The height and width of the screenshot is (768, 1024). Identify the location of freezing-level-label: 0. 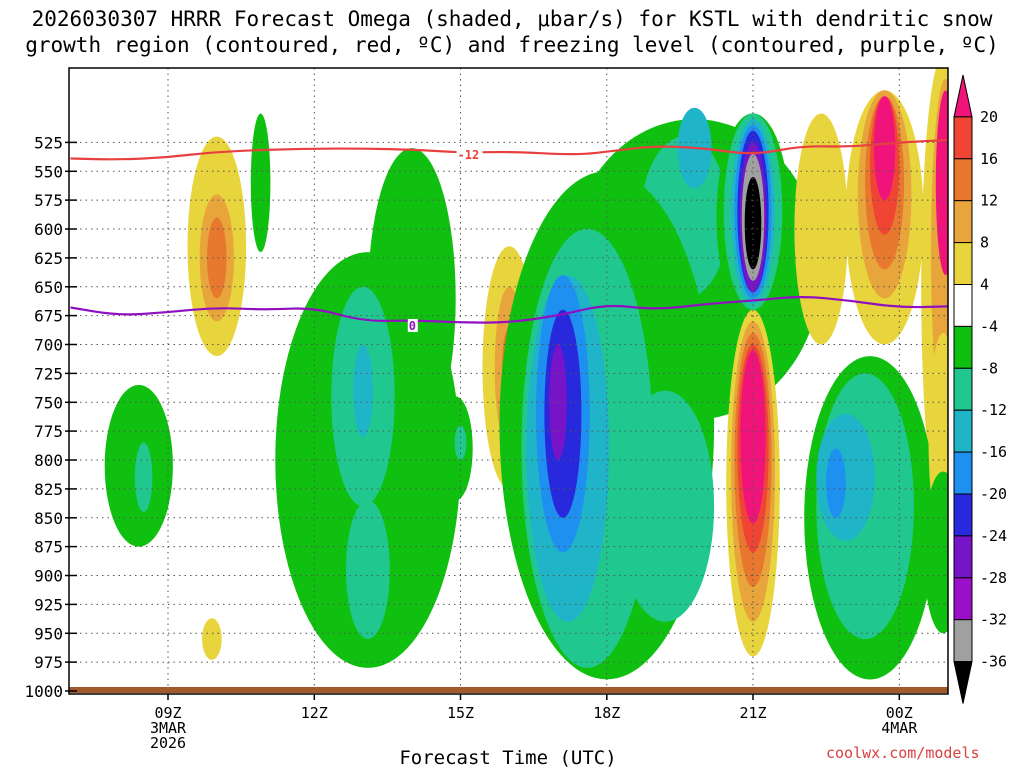
(412, 326).